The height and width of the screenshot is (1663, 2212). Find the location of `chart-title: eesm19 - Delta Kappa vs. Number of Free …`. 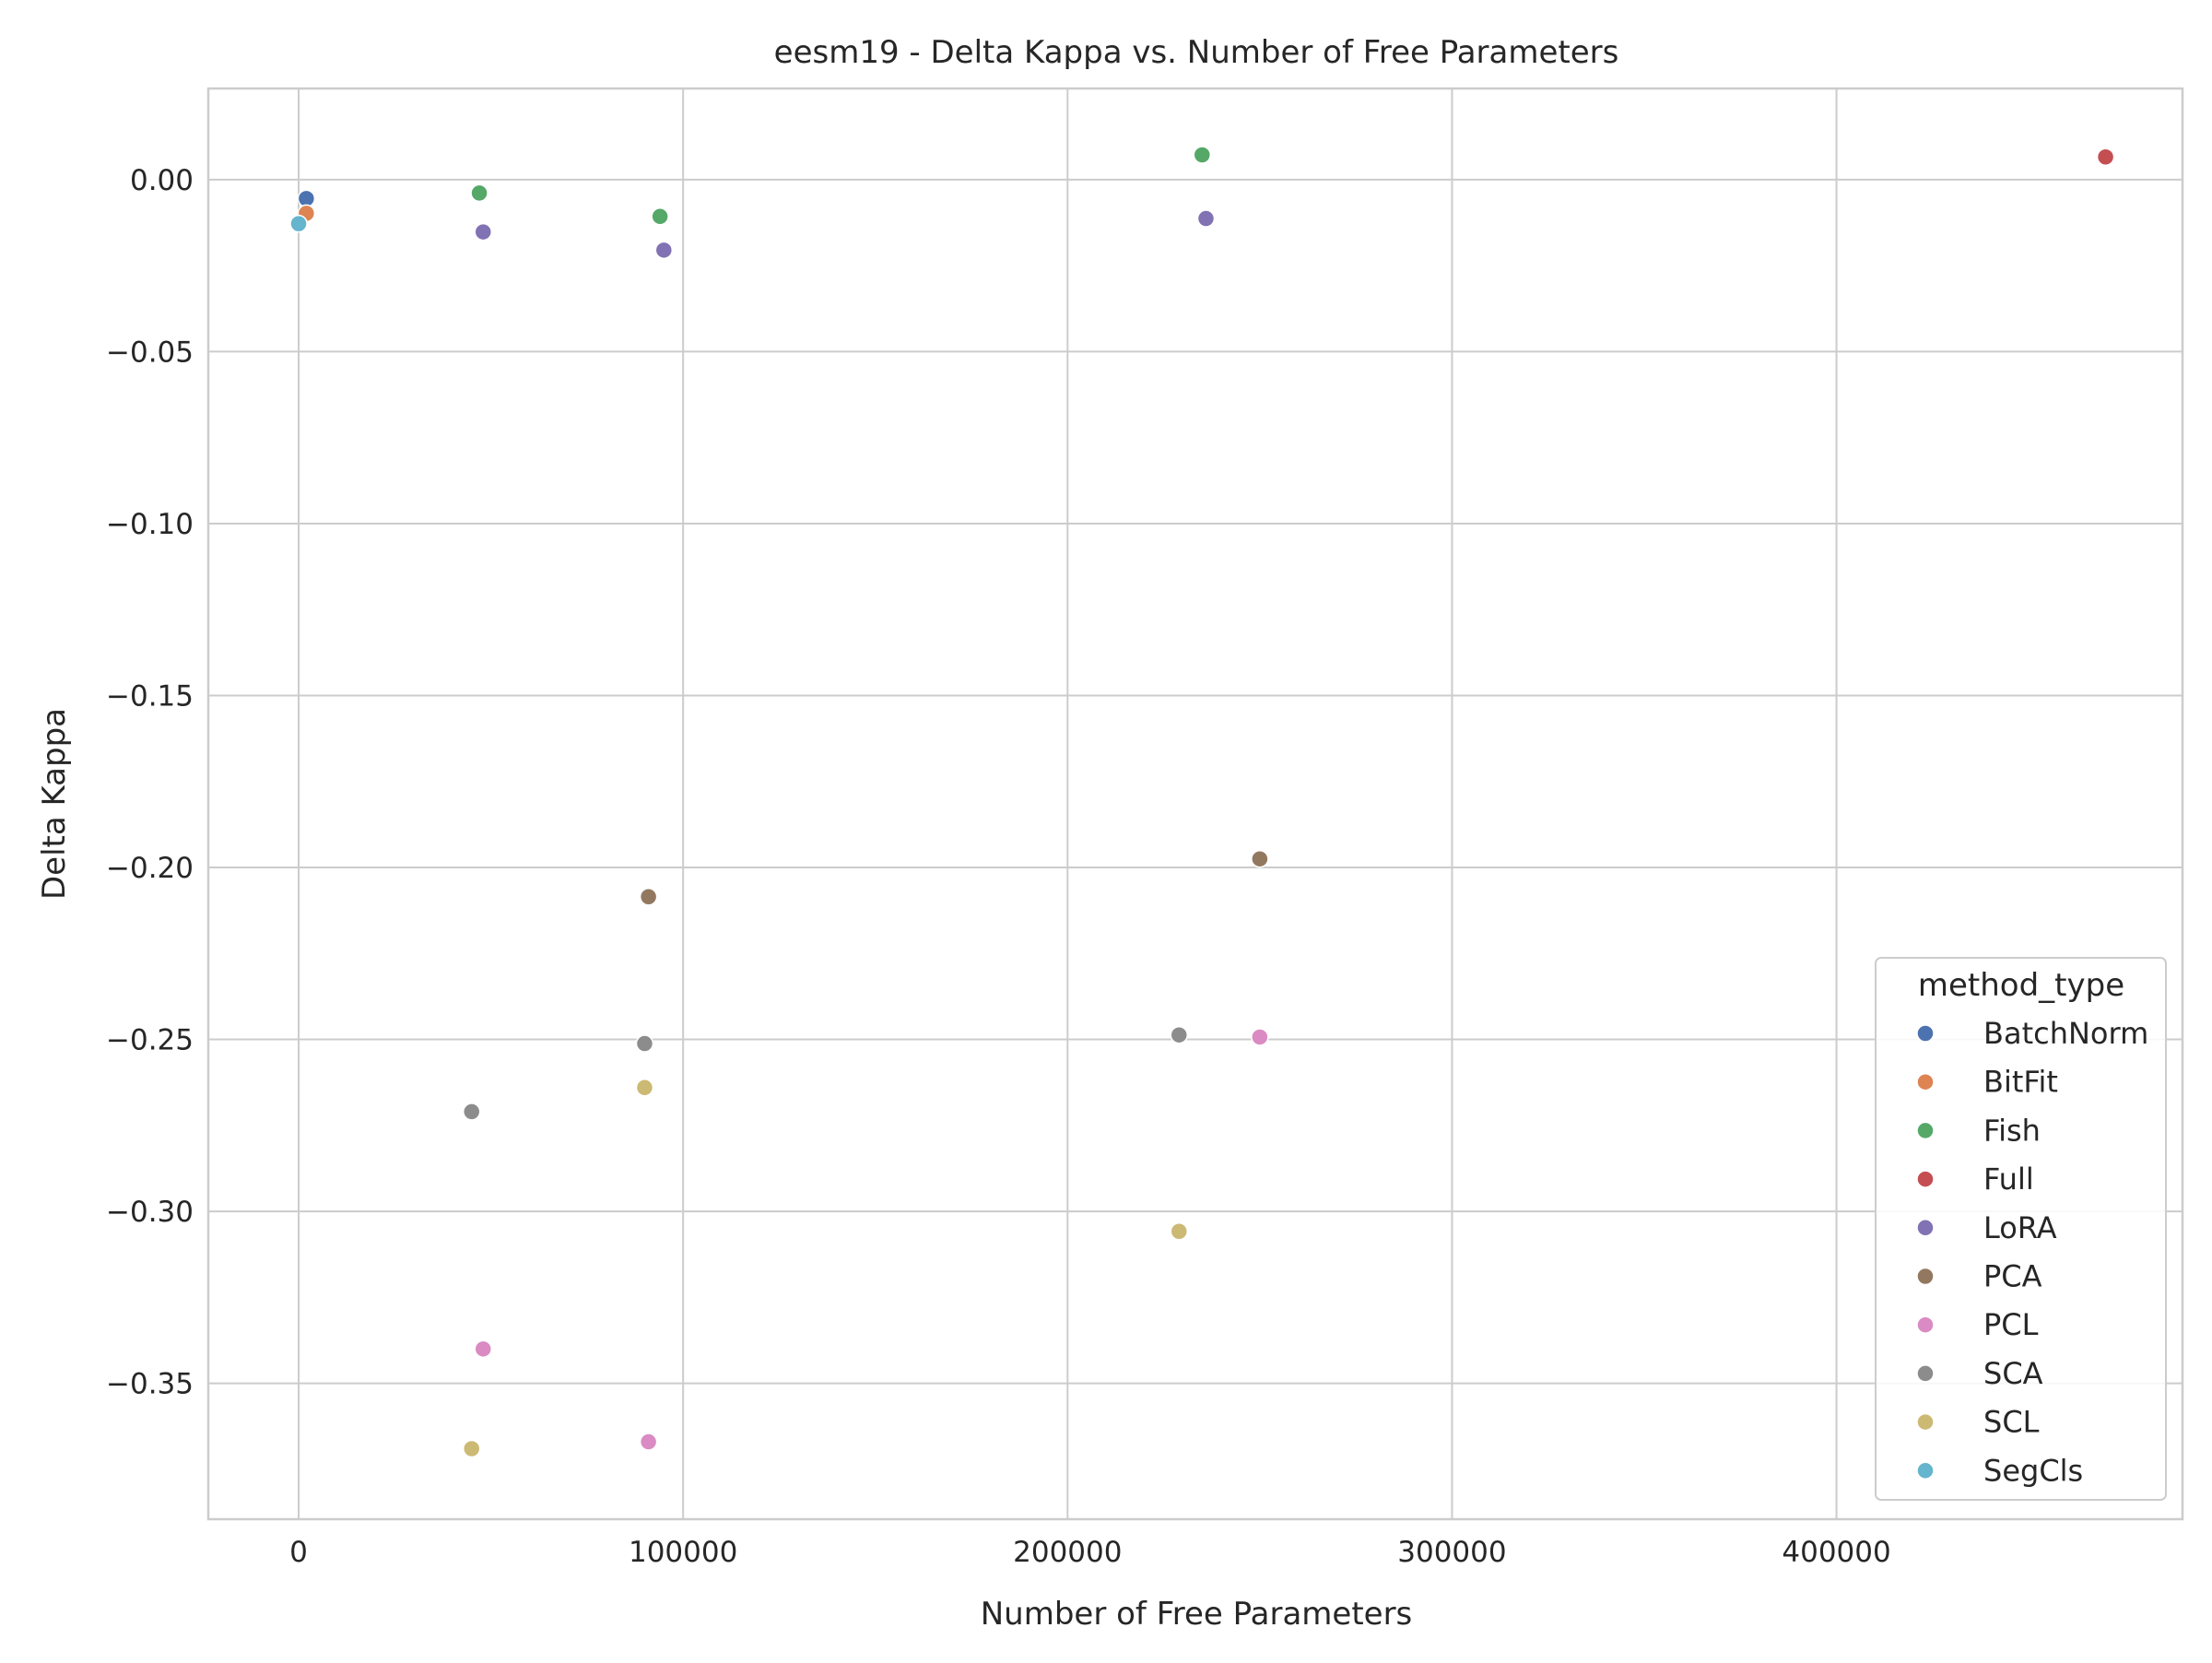

chart-title: eesm19 - Delta Kappa vs. Number of Free … is located at coordinates (1196, 52).